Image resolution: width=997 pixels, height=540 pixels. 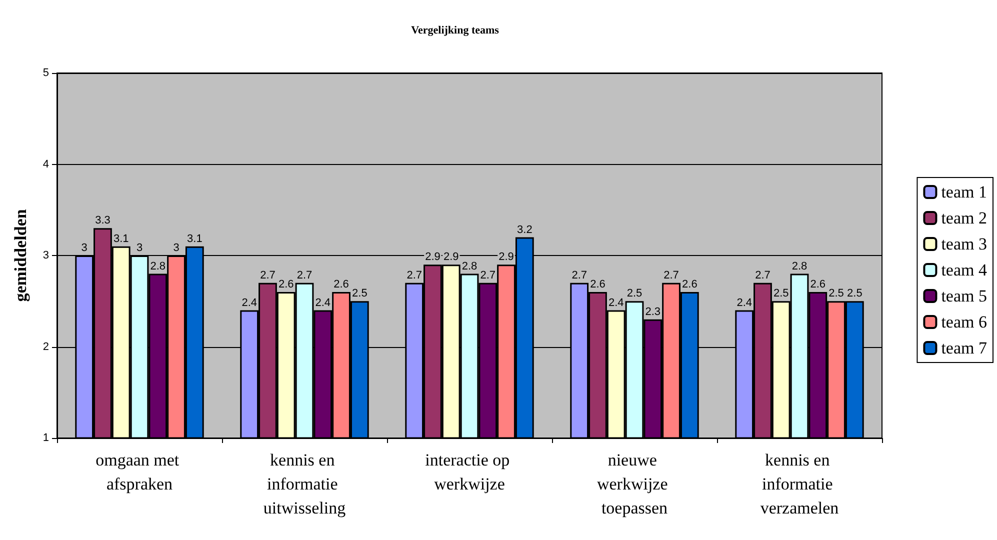 I want to click on y-axis-title: gemiddelden, so click(x=20, y=255).